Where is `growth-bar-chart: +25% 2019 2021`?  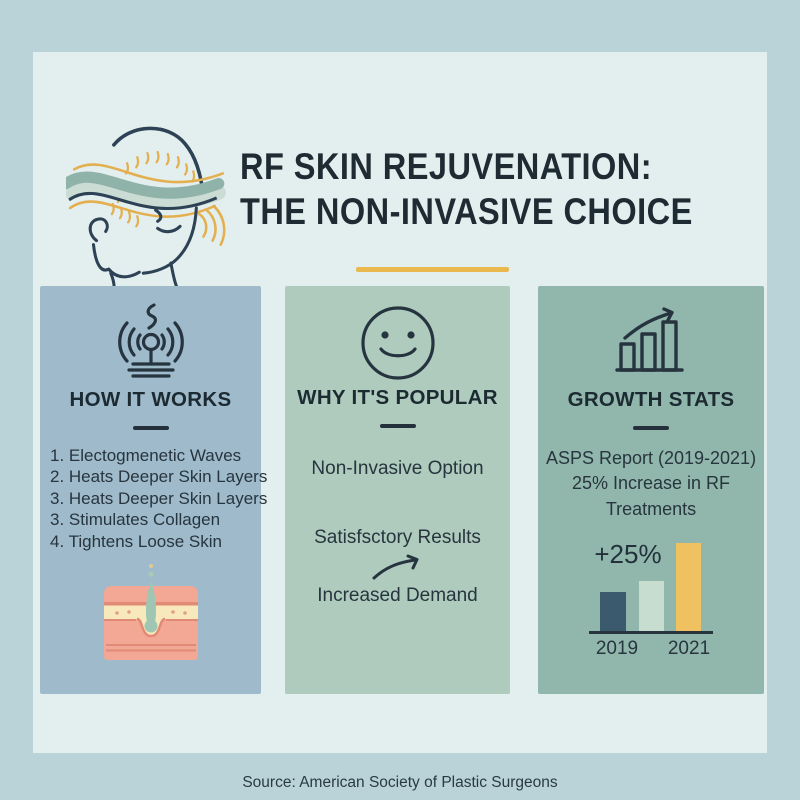
growth-bar-chart: +25% 2019 2021 is located at coordinates (651, 600).